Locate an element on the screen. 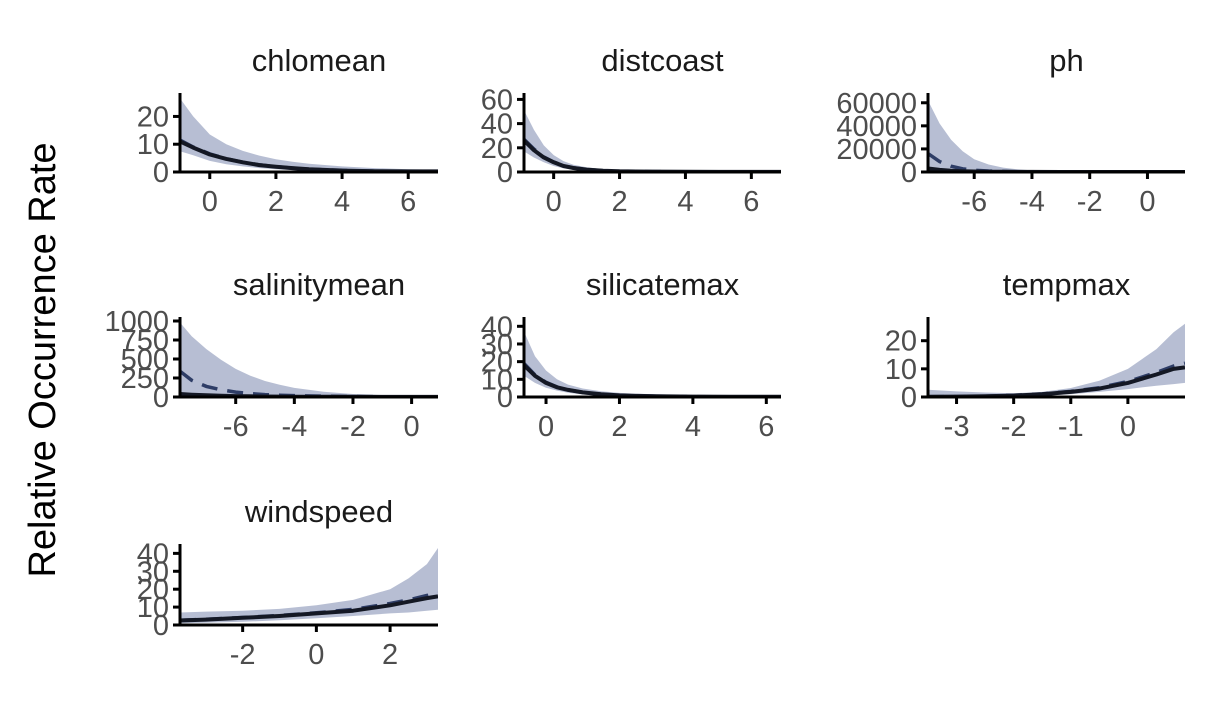  y-tick-label: 1000 is located at coordinates (136, 322).